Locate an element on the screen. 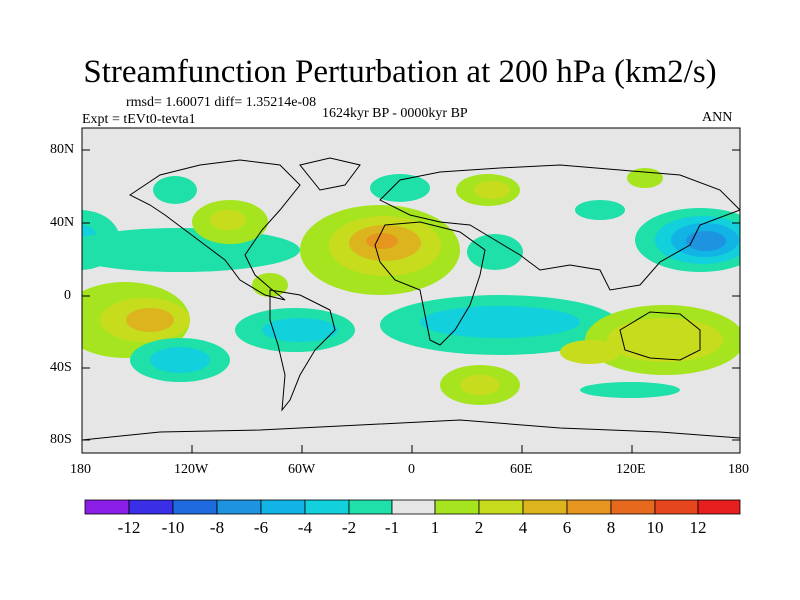  lat-tick-label: 0 is located at coordinates (67, 295).